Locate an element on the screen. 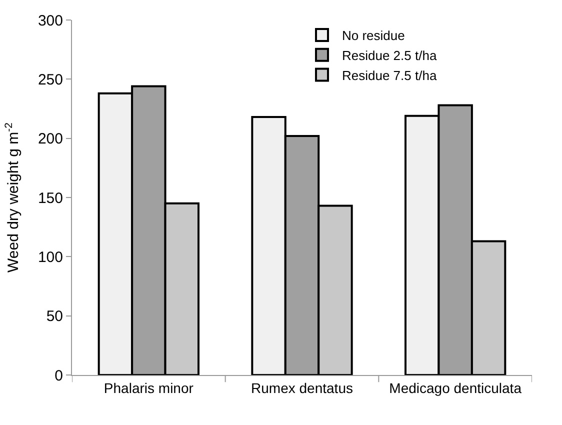 The height and width of the screenshot is (425, 562). y-tick-label: 300 is located at coordinates (50, 21).